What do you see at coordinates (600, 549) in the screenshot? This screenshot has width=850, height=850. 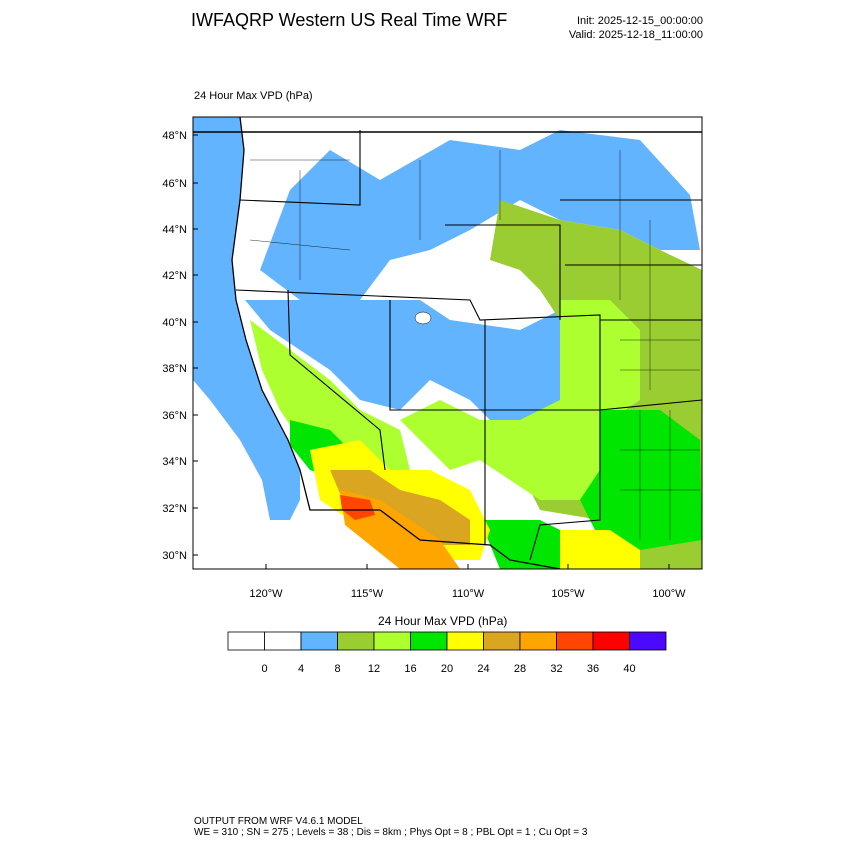 I see `texas-yellow` at bounding box center [600, 549].